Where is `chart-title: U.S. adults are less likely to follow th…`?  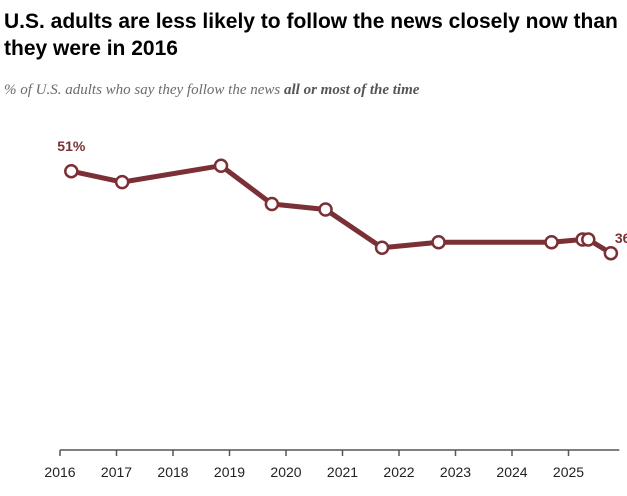
chart-title: U.S. adults are less likely to follow th… is located at coordinates (311, 35).